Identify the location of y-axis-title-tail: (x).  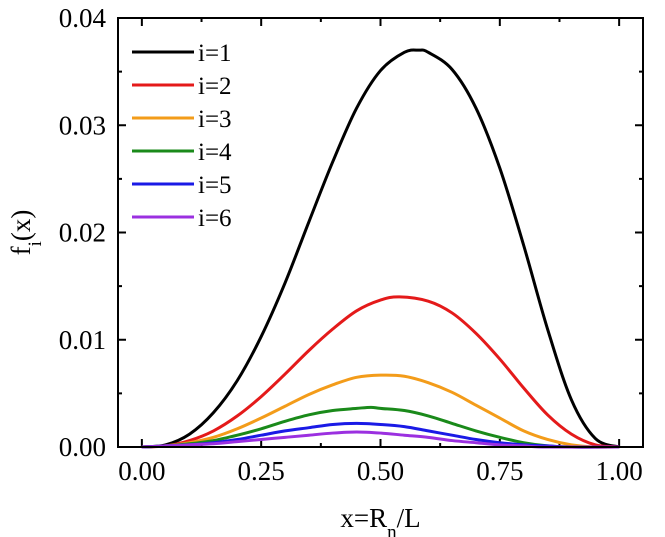
(21, 225).